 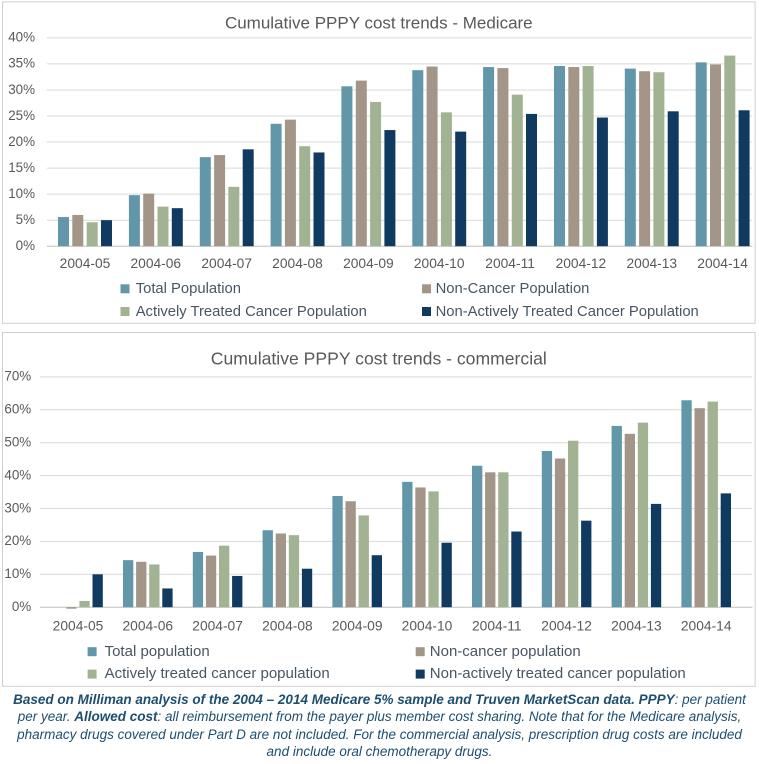 I want to click on svg-text: 5%, so click(x=25, y=219).